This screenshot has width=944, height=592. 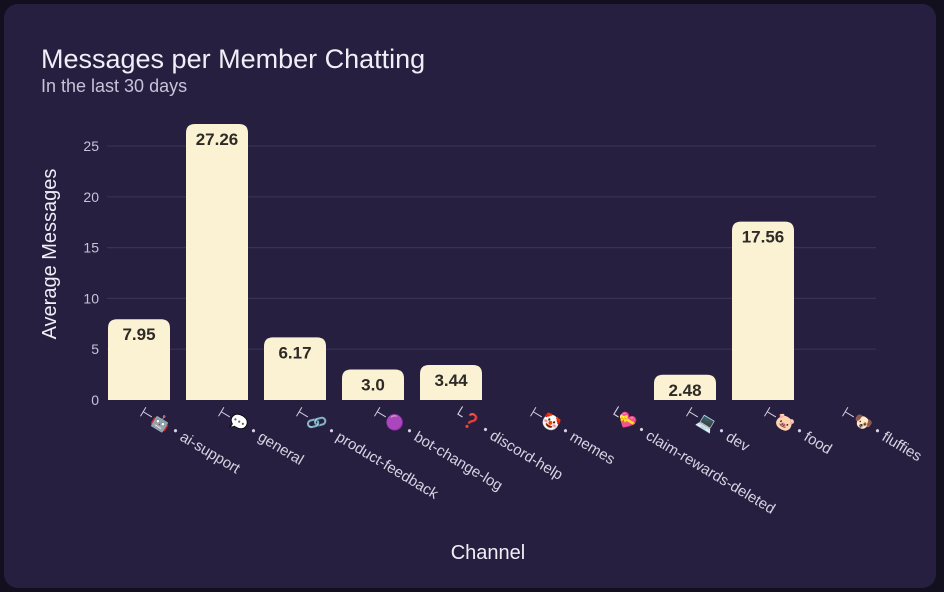 I want to click on y-tick-label: 20, so click(x=91, y=197).